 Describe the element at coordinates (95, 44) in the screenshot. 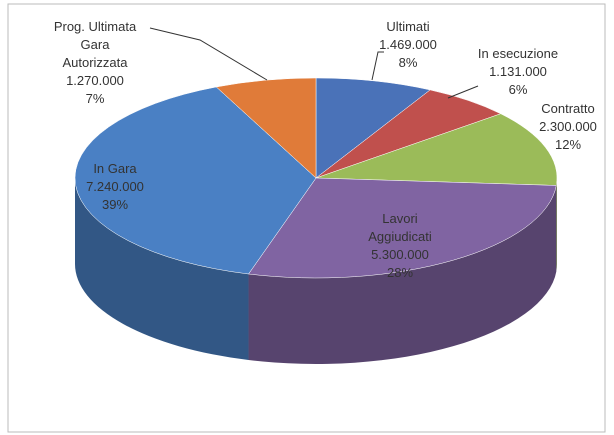

I see `slice-name: Prog. Ultimata Gara Autorizzata` at that location.